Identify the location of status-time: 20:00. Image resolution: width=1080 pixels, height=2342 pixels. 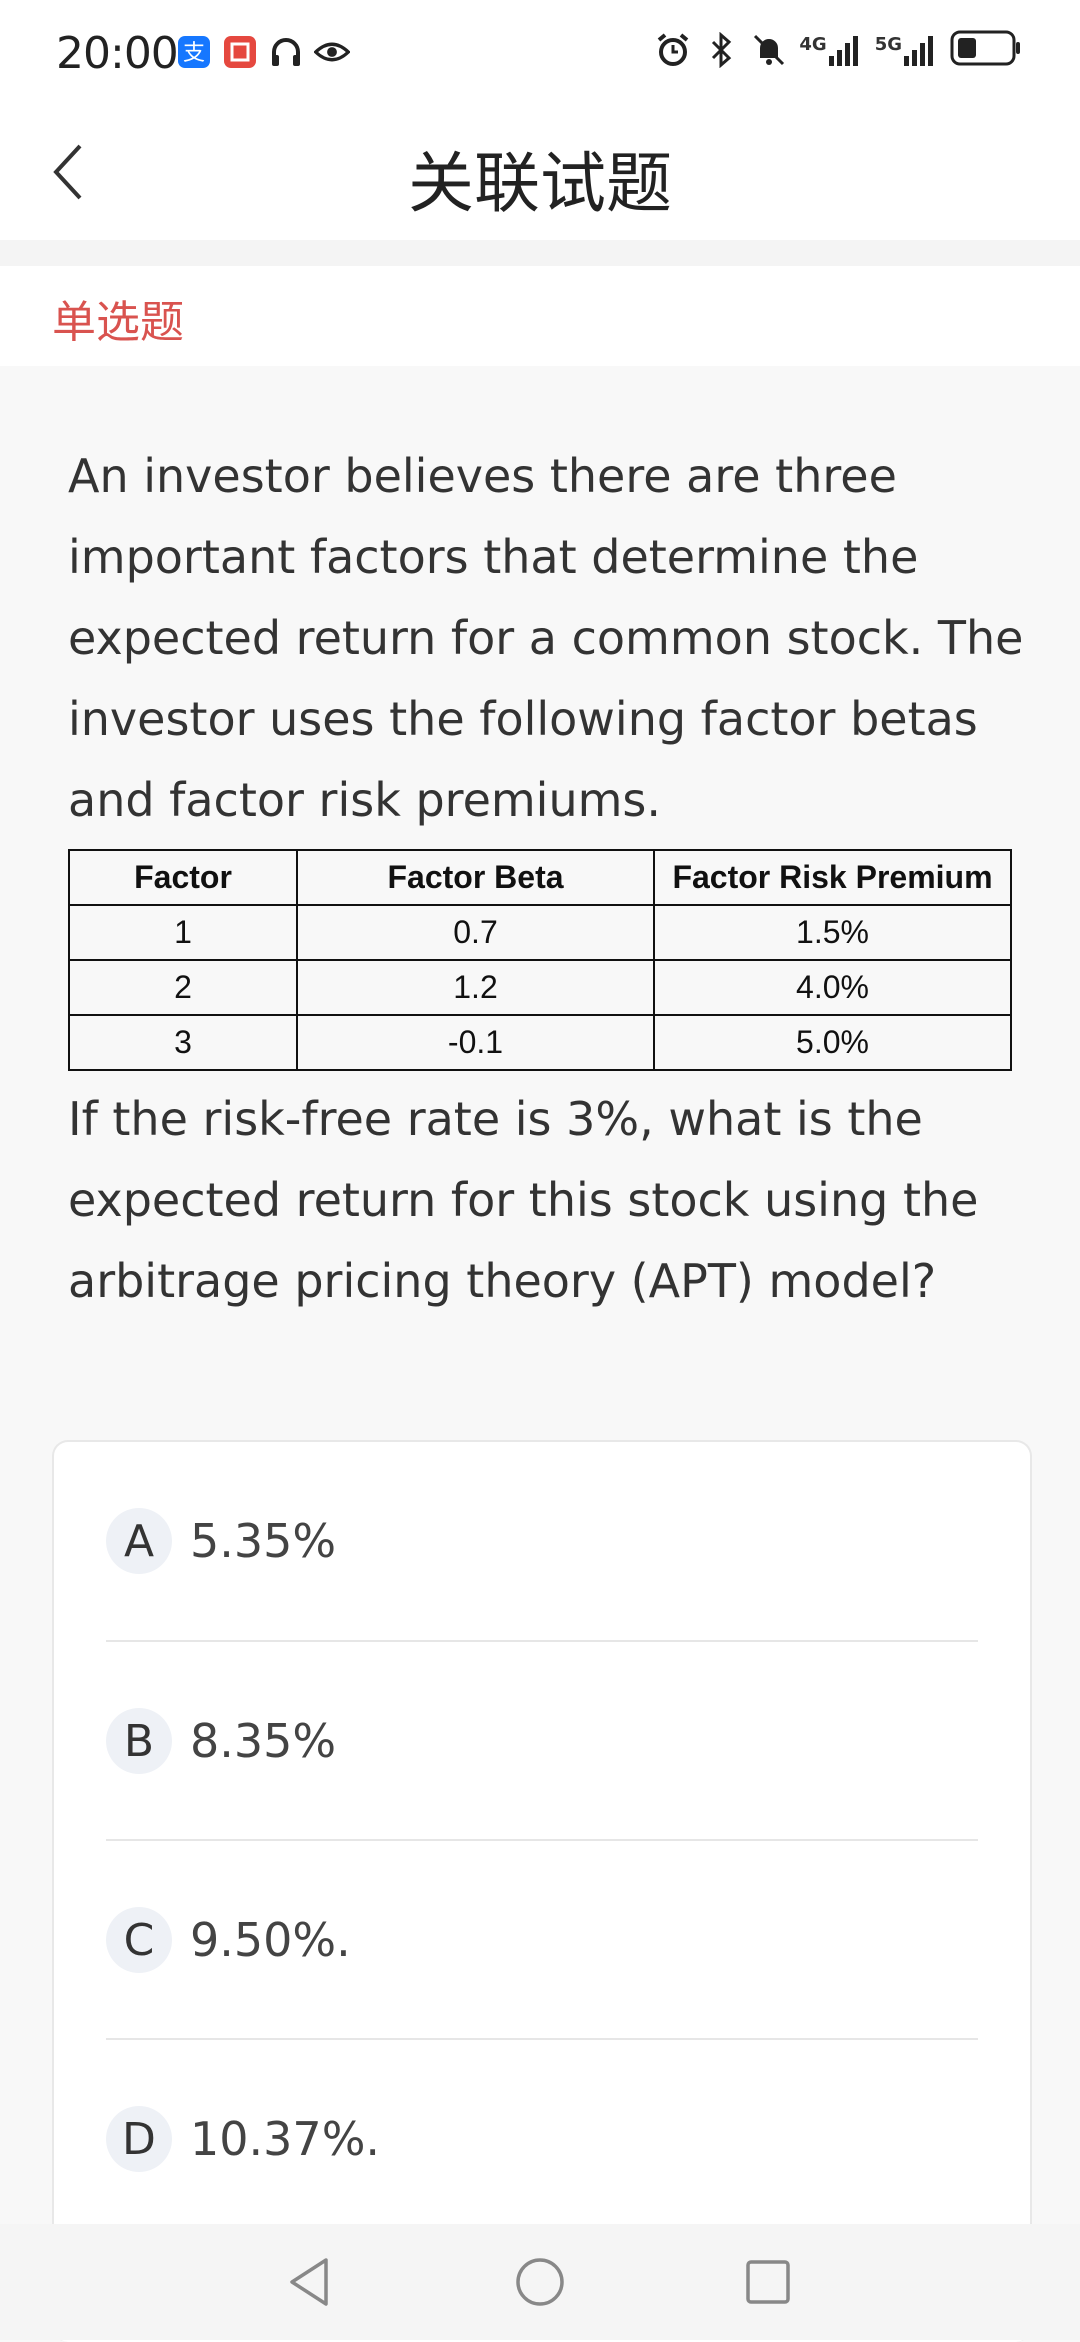
(117, 53).